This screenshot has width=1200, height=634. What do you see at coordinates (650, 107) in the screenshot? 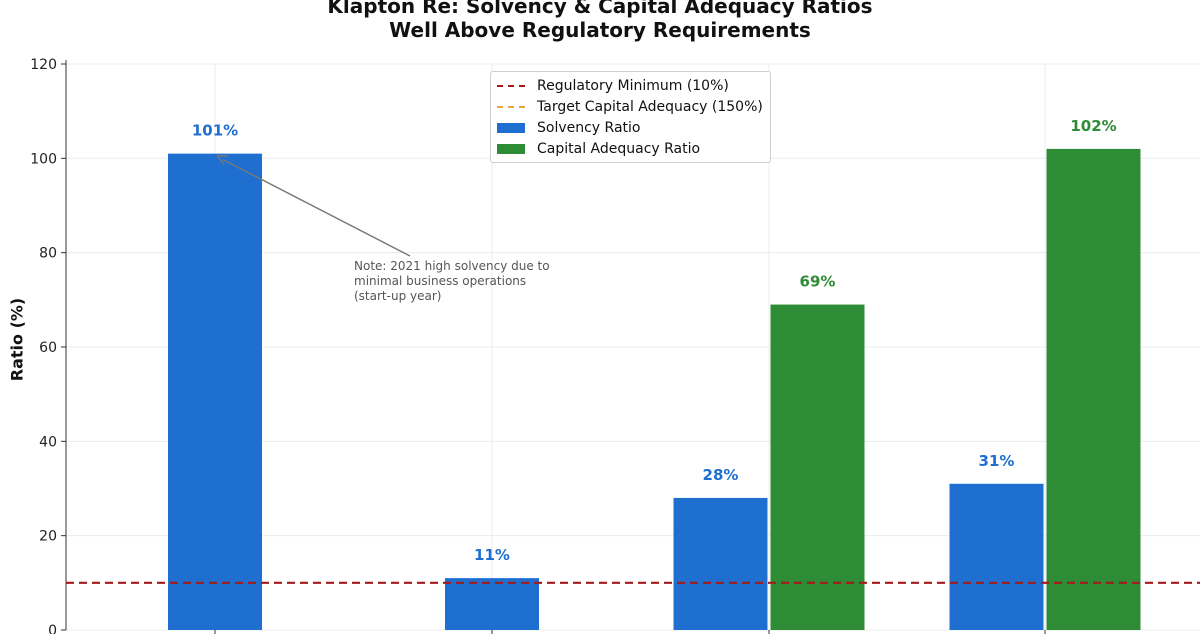
I see `legend-label: Target Capital Adequacy (150%)` at bounding box center [650, 107].